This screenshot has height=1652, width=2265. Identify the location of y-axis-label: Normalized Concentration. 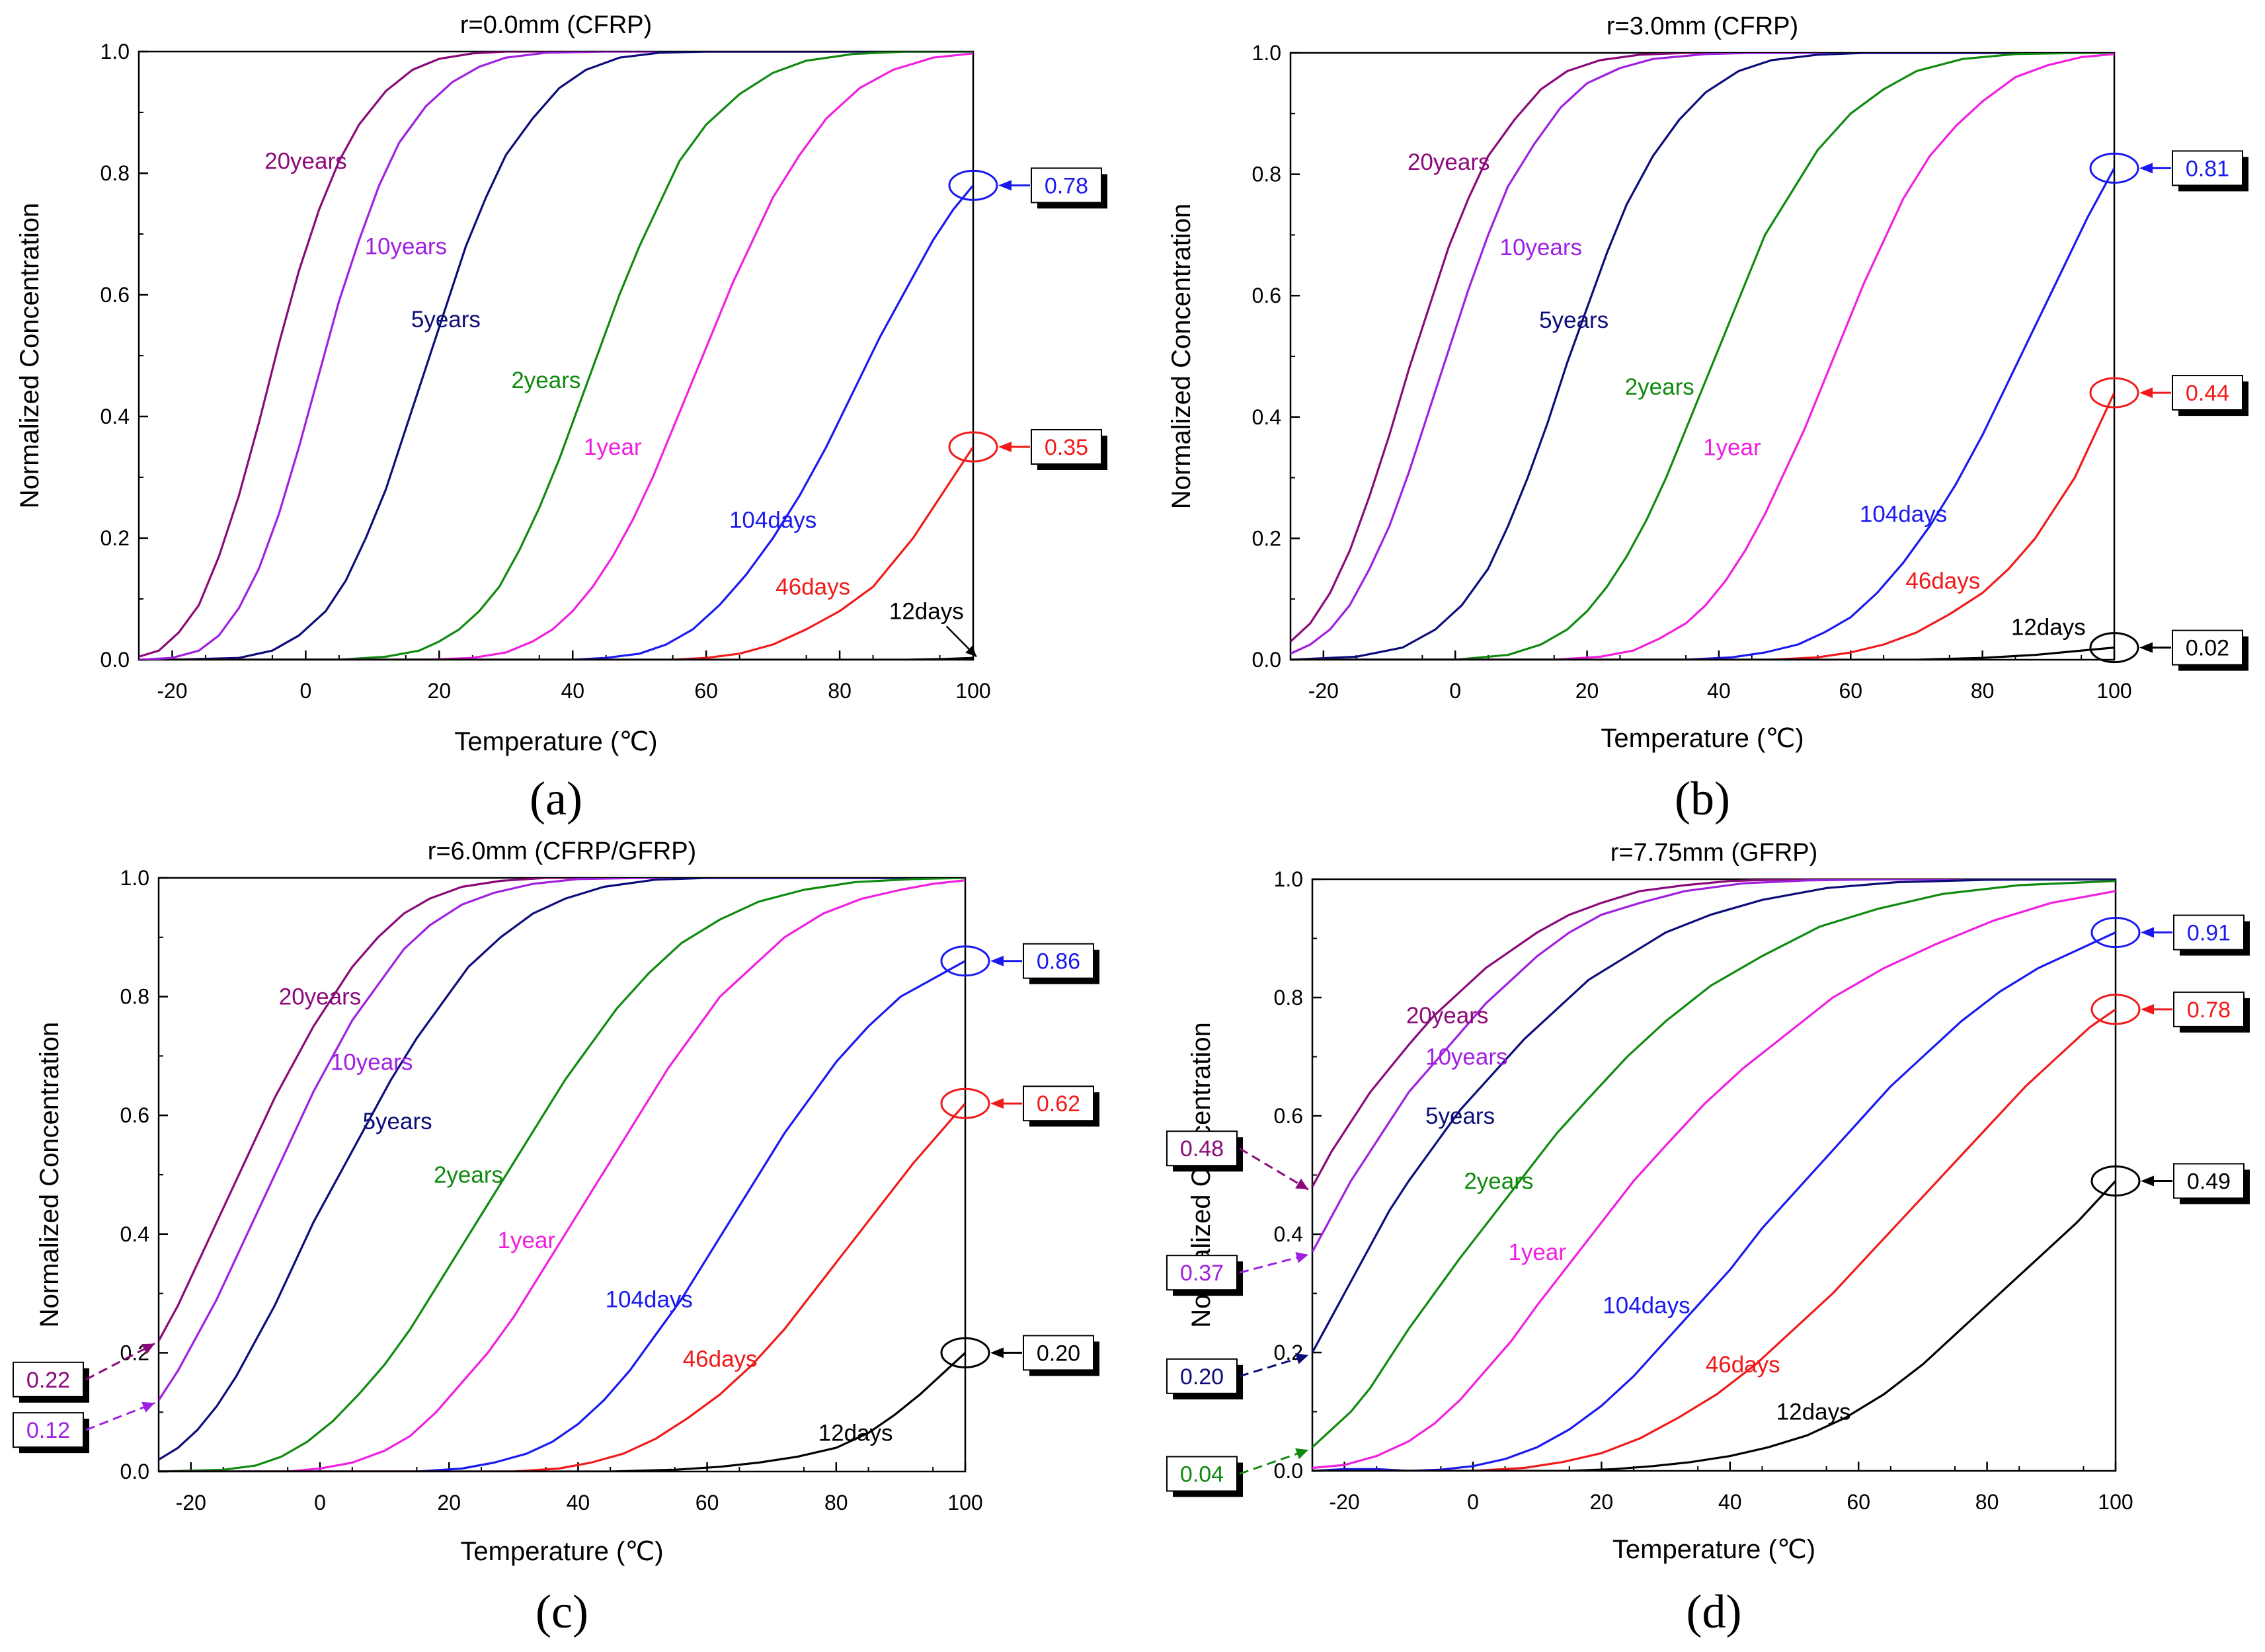
(49, 1174).